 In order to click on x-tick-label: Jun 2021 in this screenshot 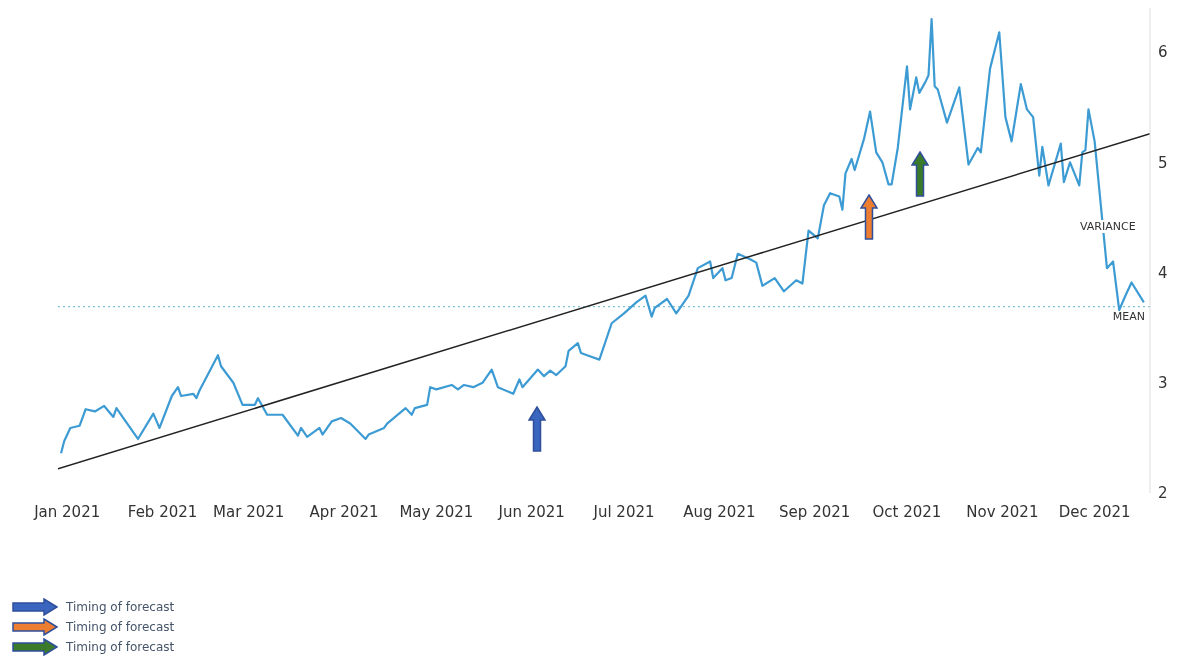, I will do `click(531, 512)`.